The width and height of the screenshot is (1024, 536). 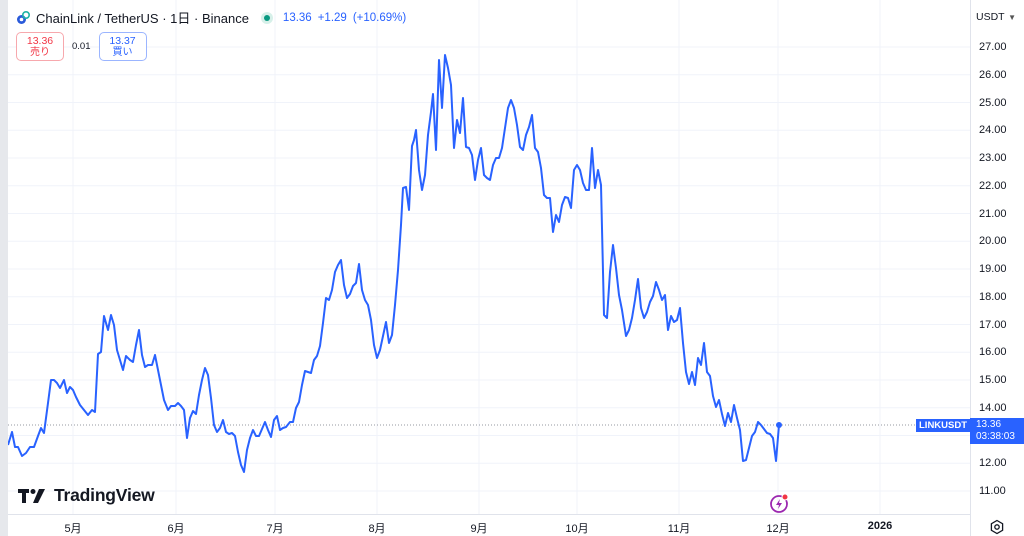 What do you see at coordinates (993, 380) in the screenshot?
I see `price-axis-label: 15.00` at bounding box center [993, 380].